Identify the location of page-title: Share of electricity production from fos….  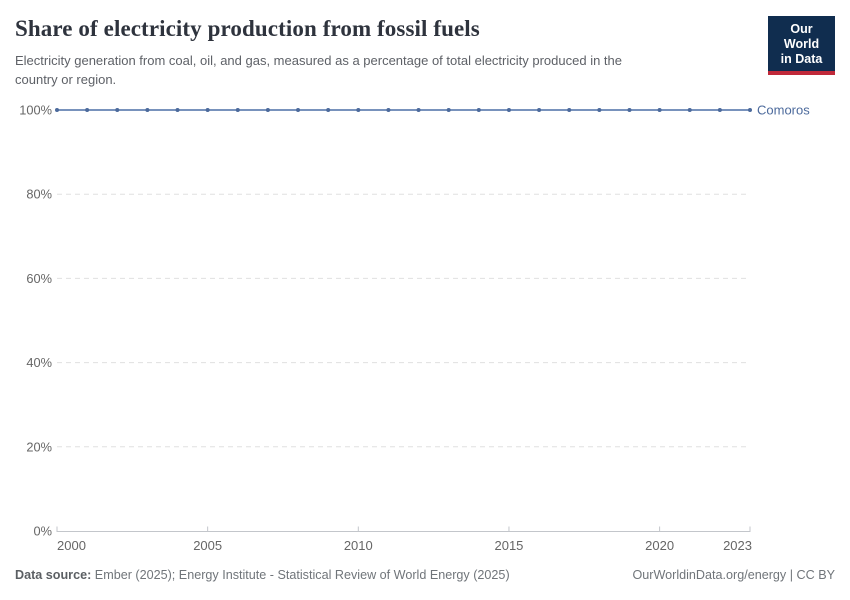
(247, 28).